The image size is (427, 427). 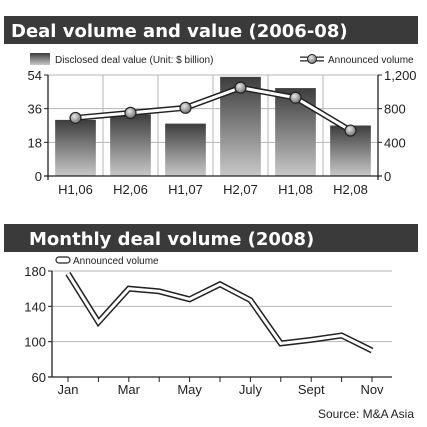 I want to click on chart1-x-tick-label: H2,06, so click(x=130, y=189).